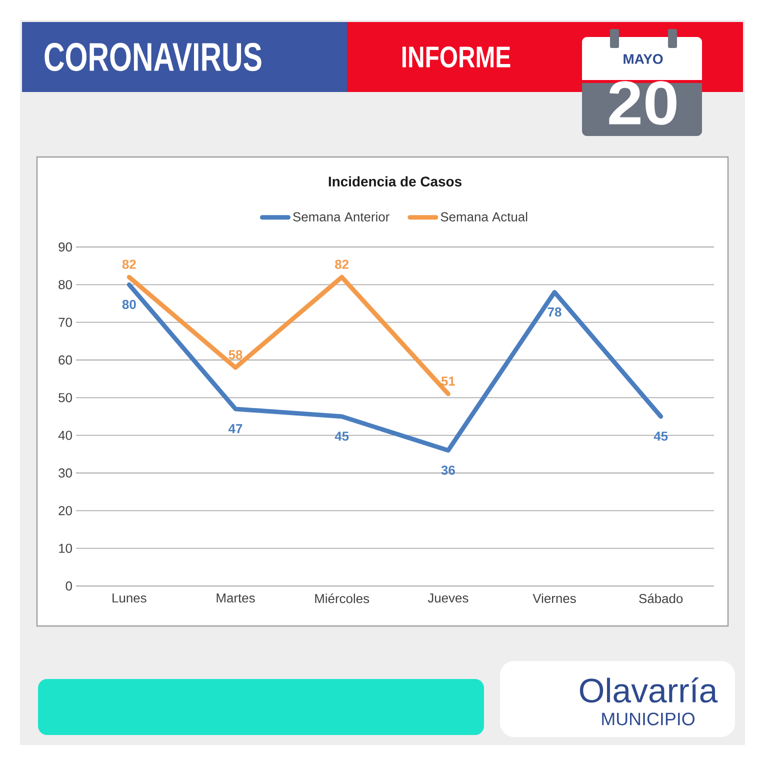  What do you see at coordinates (65, 397) in the screenshot?
I see `y-tick-label: 50` at bounding box center [65, 397].